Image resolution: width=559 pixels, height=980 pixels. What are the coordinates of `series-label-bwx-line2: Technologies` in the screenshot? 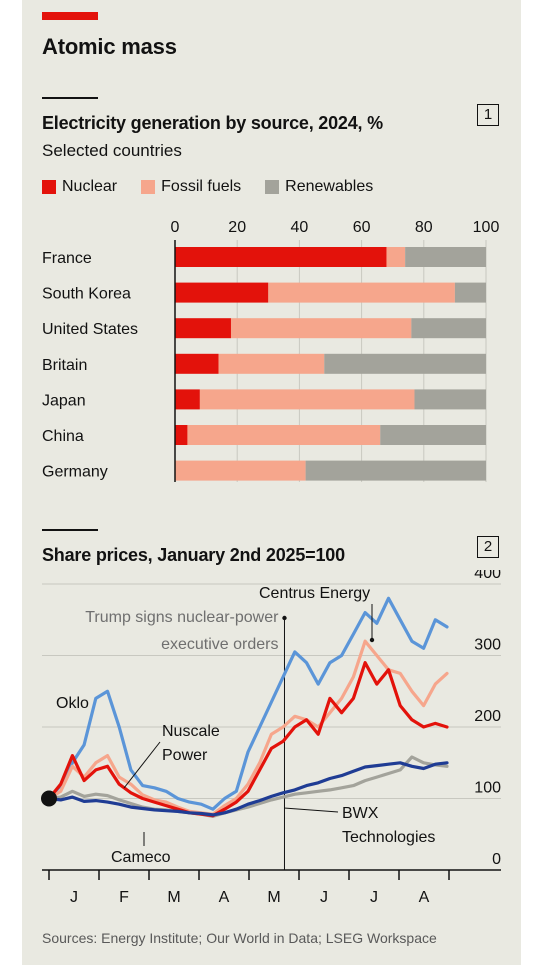 It's located at (388, 837).